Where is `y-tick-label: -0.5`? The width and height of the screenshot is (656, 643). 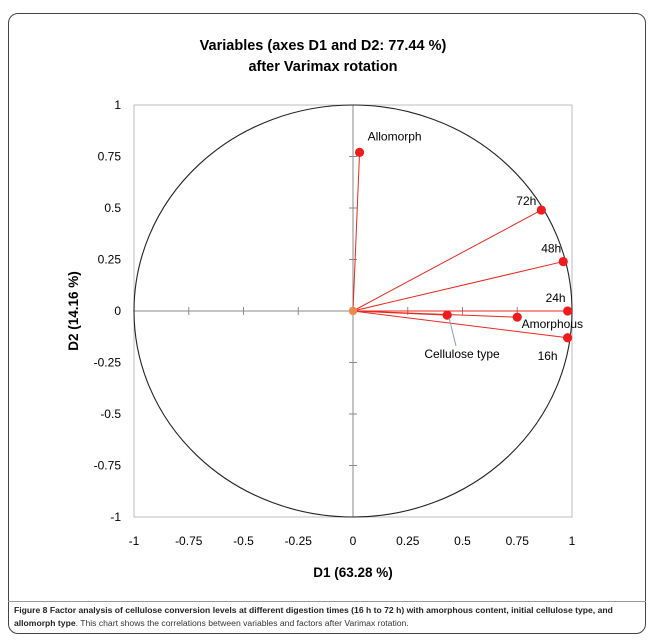 y-tick-label: -0.5 is located at coordinates (110, 414).